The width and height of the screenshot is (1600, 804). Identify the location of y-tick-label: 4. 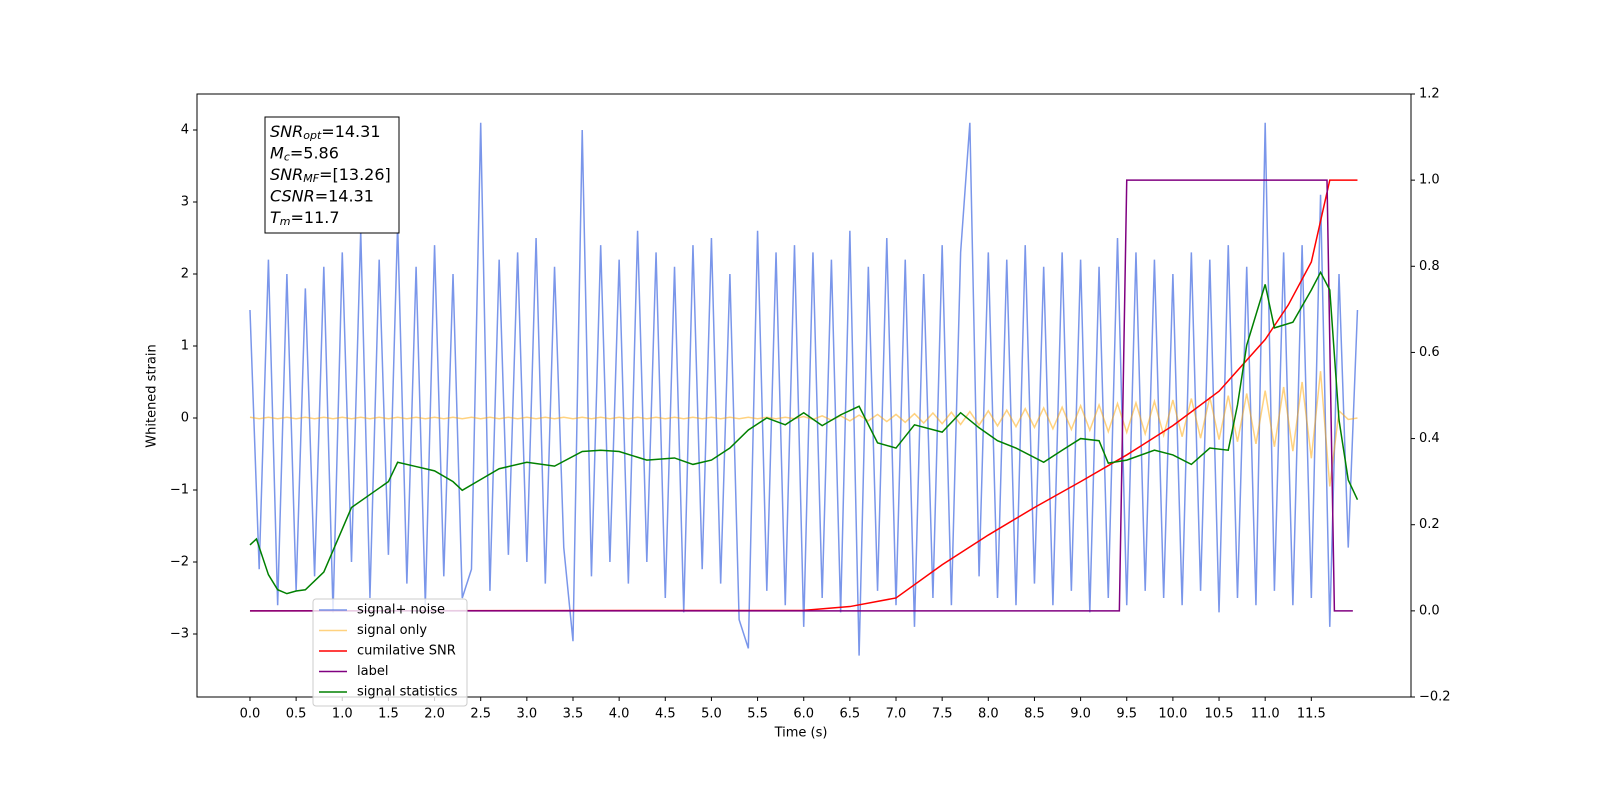
(185, 130).